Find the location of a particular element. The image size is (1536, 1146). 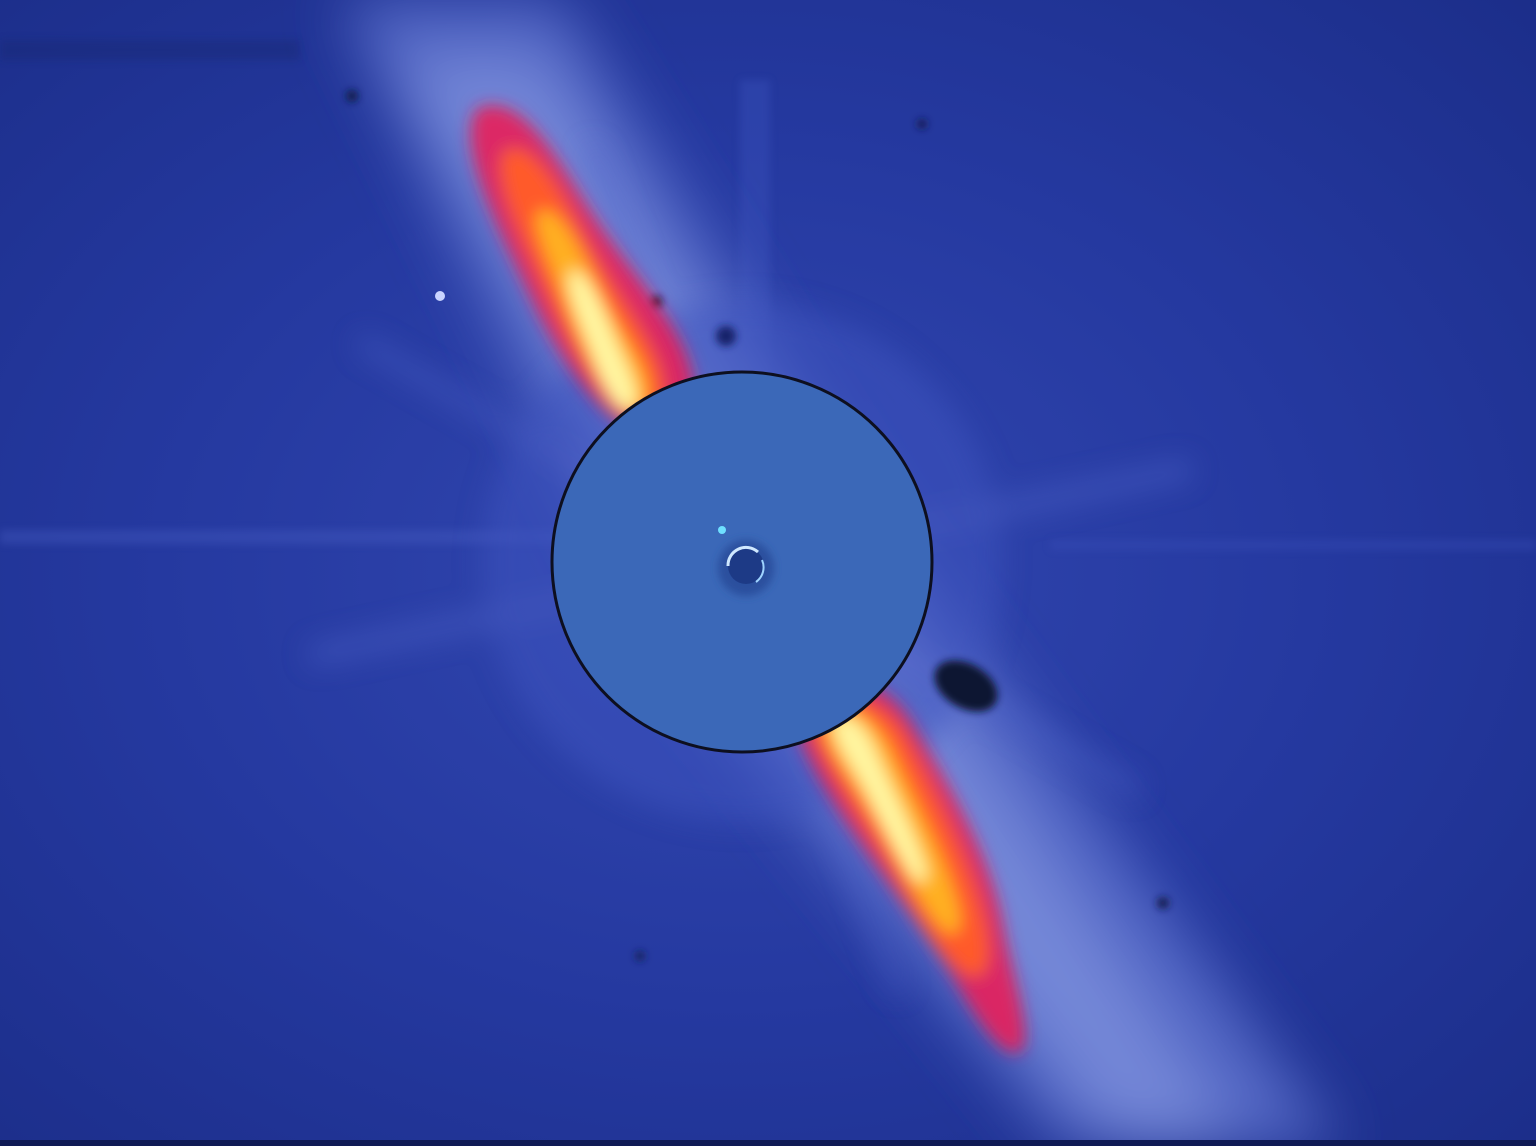

background-star is located at coordinates (440, 296).